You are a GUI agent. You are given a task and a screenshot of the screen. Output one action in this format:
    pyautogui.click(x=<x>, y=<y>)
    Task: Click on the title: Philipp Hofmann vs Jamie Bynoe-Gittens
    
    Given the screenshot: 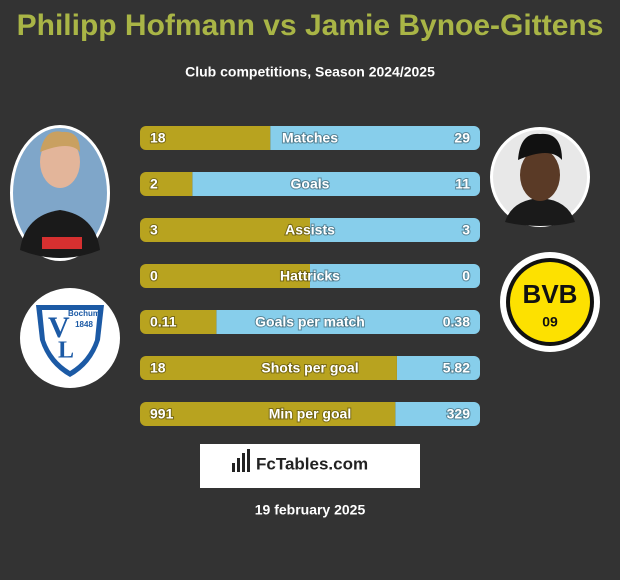 What is the action you would take?
    pyautogui.click(x=310, y=25)
    